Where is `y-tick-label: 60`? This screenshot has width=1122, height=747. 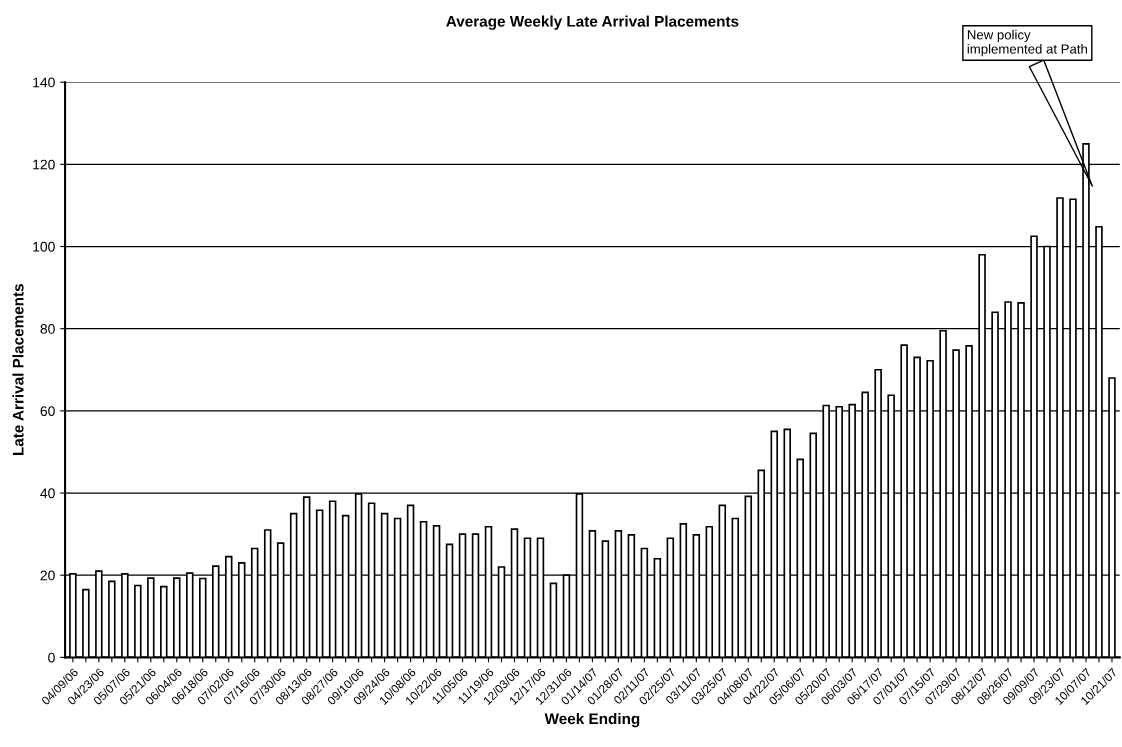 y-tick-label: 60 is located at coordinates (47, 411).